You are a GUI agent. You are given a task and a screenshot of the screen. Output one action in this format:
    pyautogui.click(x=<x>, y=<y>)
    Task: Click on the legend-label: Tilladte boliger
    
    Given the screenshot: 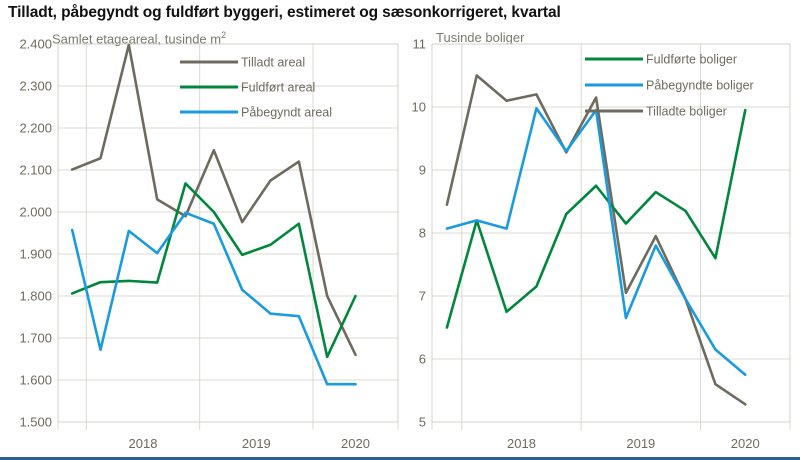 What is the action you would take?
    pyautogui.click(x=686, y=112)
    